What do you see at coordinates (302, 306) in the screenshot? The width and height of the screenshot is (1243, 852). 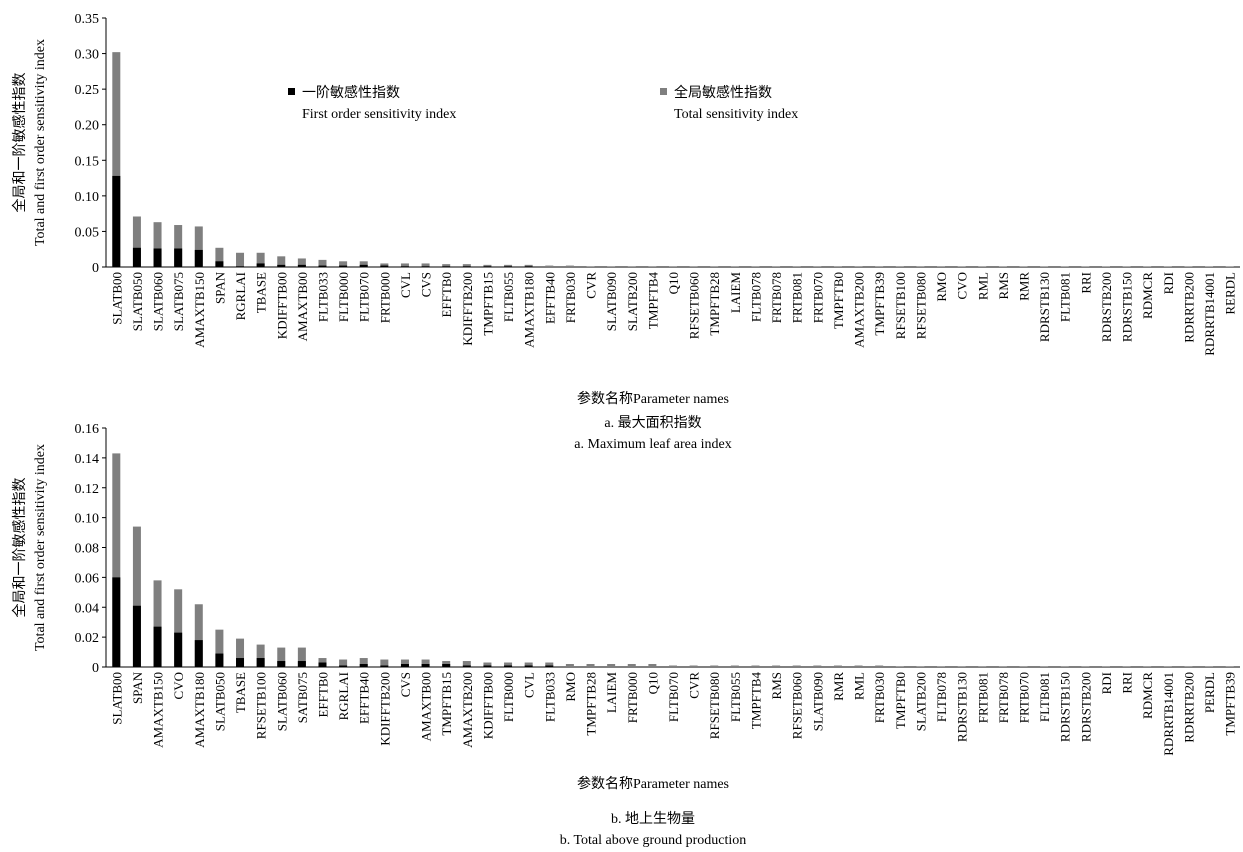 I see `x-tick-label: AMAXTB00` at bounding box center [302, 306].